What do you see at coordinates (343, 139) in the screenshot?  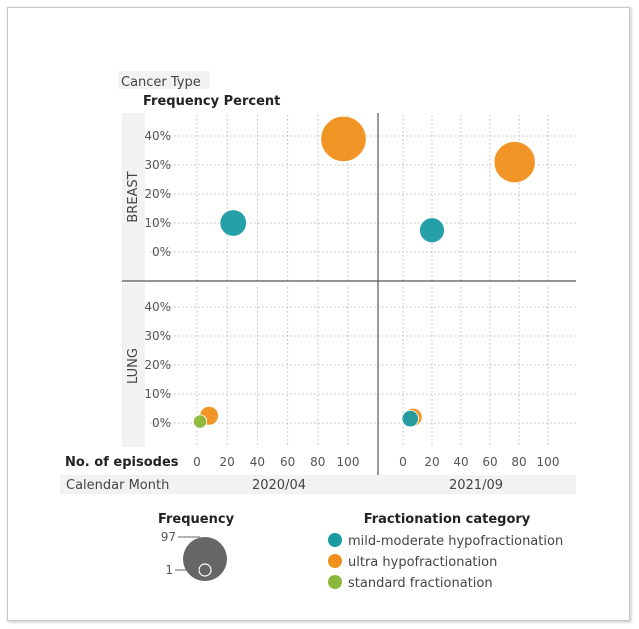 I see `bubble-breast-2020-04-ultra` at bounding box center [343, 139].